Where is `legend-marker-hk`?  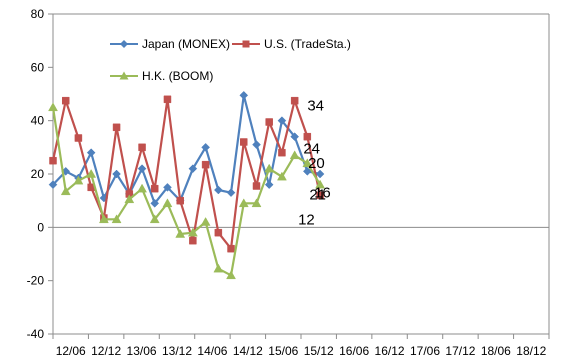
legend-marker-hk is located at coordinates (124, 75).